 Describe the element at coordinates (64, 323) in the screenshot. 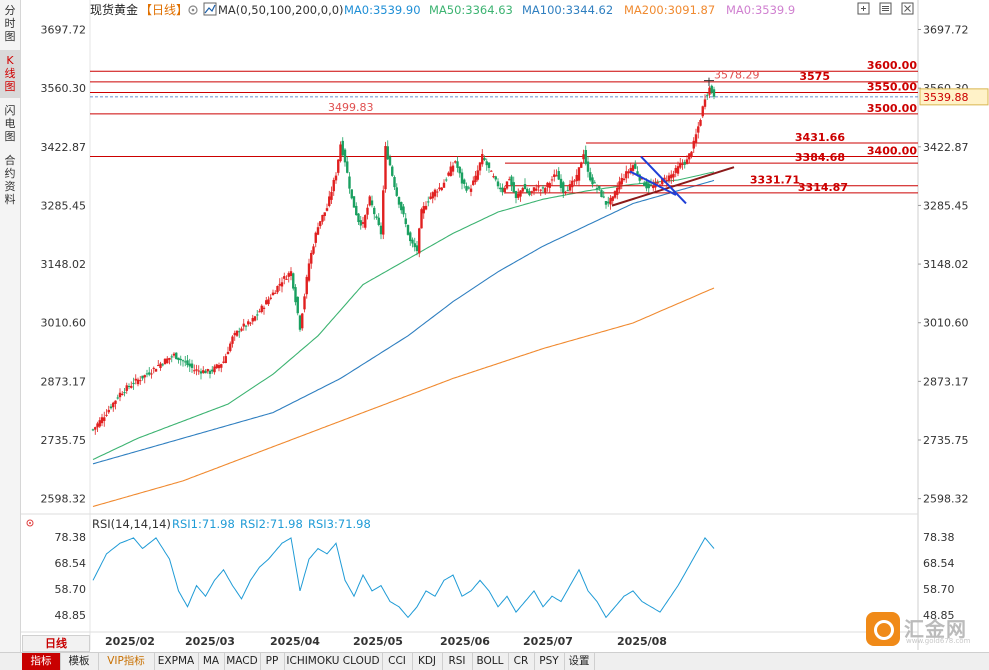

I see `y-tick-left: 3010.60` at that location.